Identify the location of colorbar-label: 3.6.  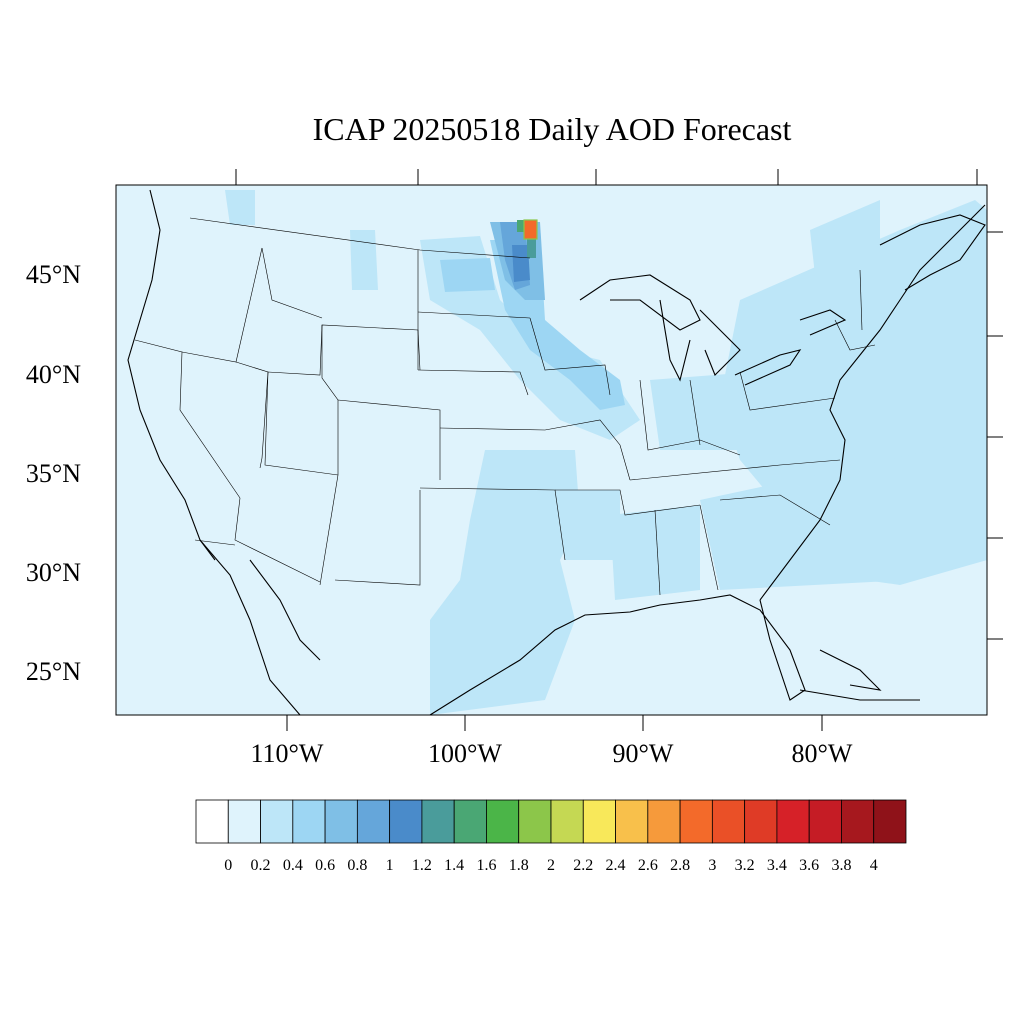
(809, 865).